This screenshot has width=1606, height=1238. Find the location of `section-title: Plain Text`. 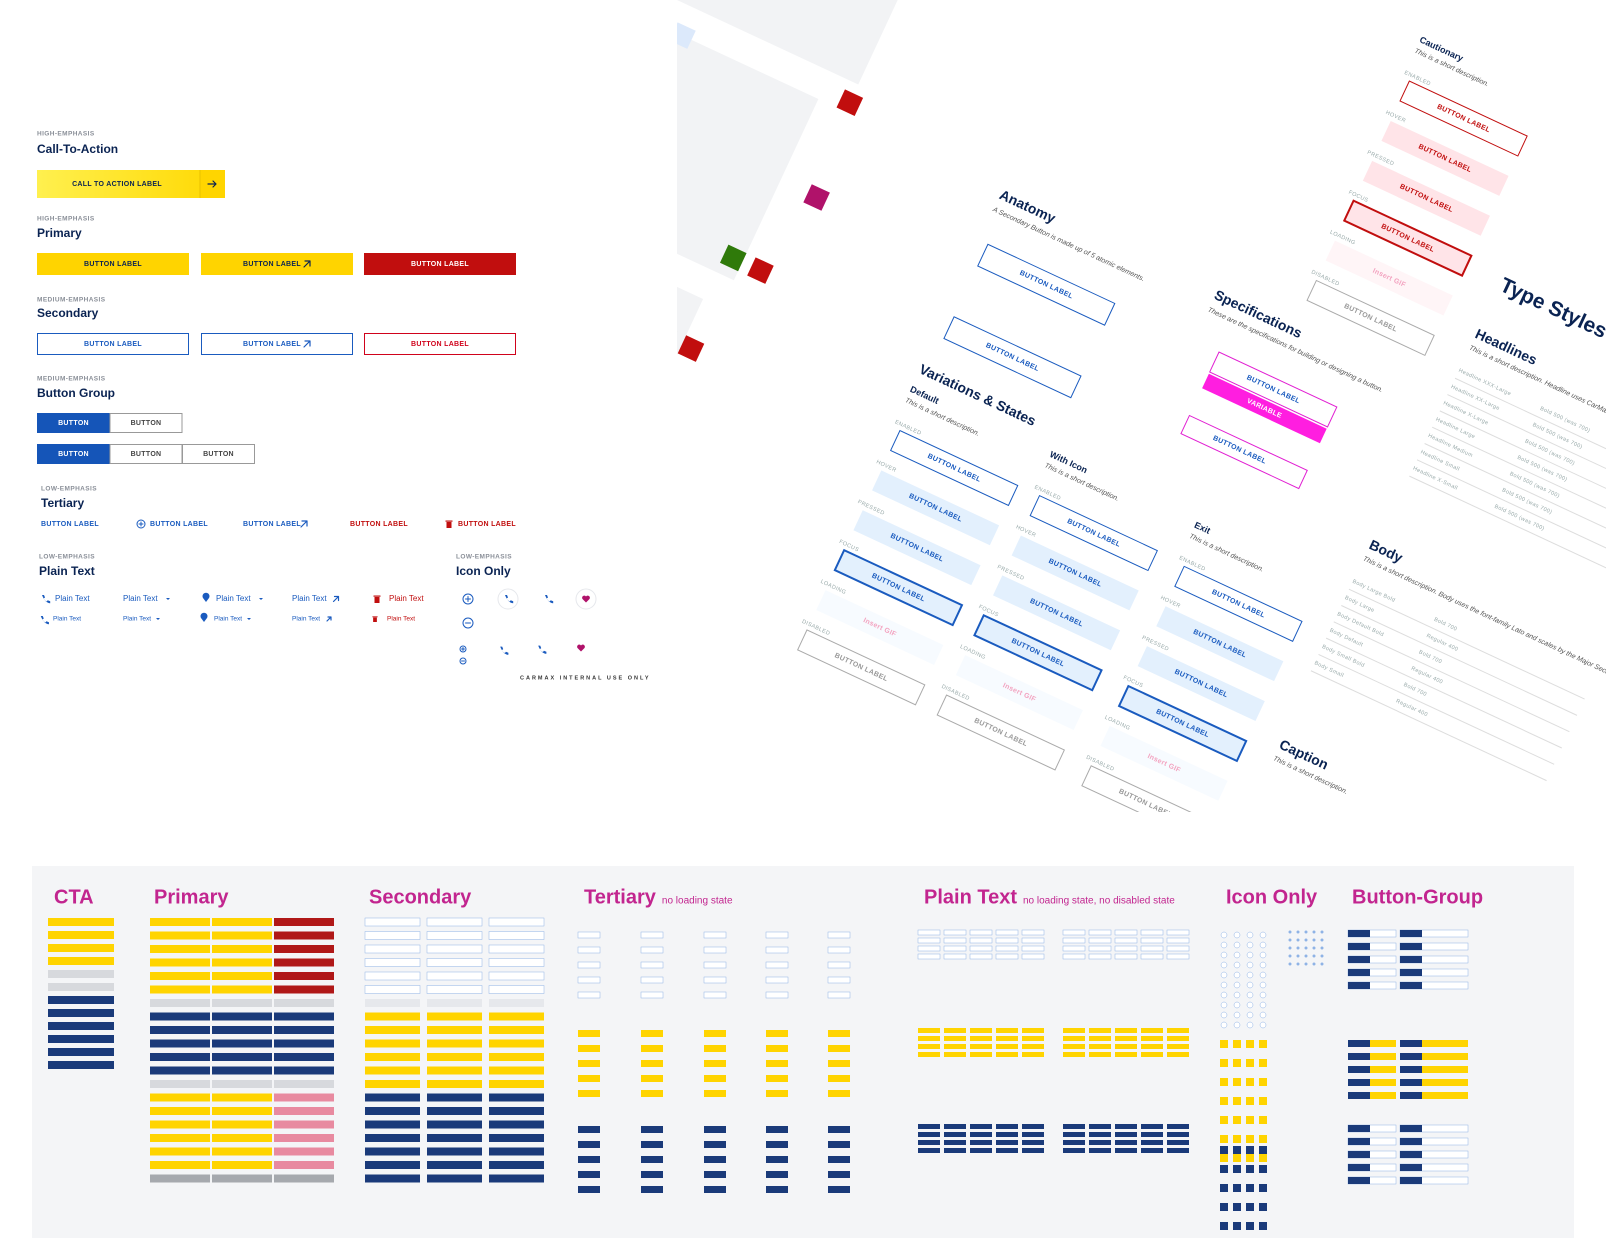

section-title: Plain Text is located at coordinates (970, 897).